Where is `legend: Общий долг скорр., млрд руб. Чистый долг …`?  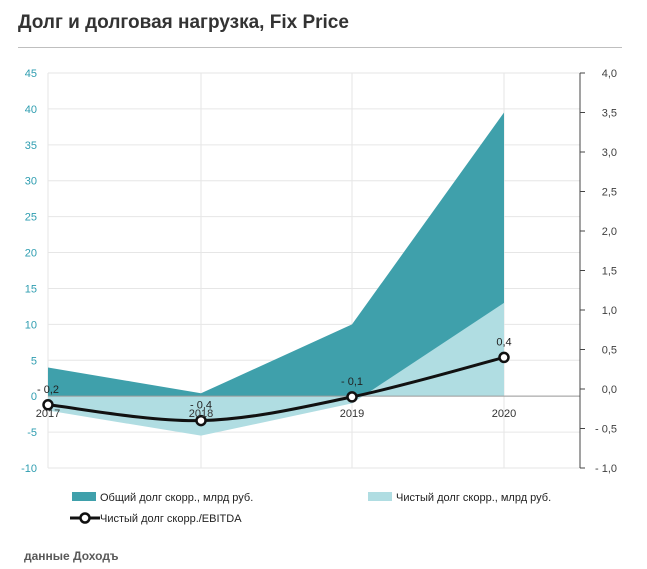
legend: Общий долг скорр., млрд руб. Чистый долг … is located at coordinates (310, 508).